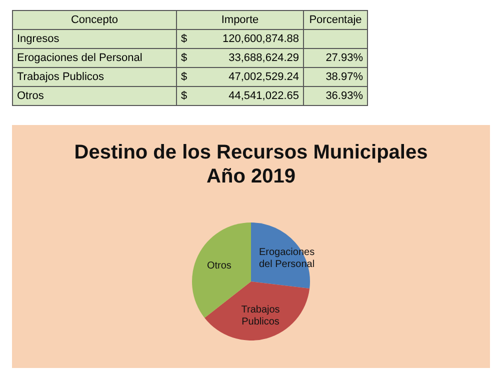 This screenshot has height=380, width=500. I want to click on data-label: 38.97%, so click(336, 77).